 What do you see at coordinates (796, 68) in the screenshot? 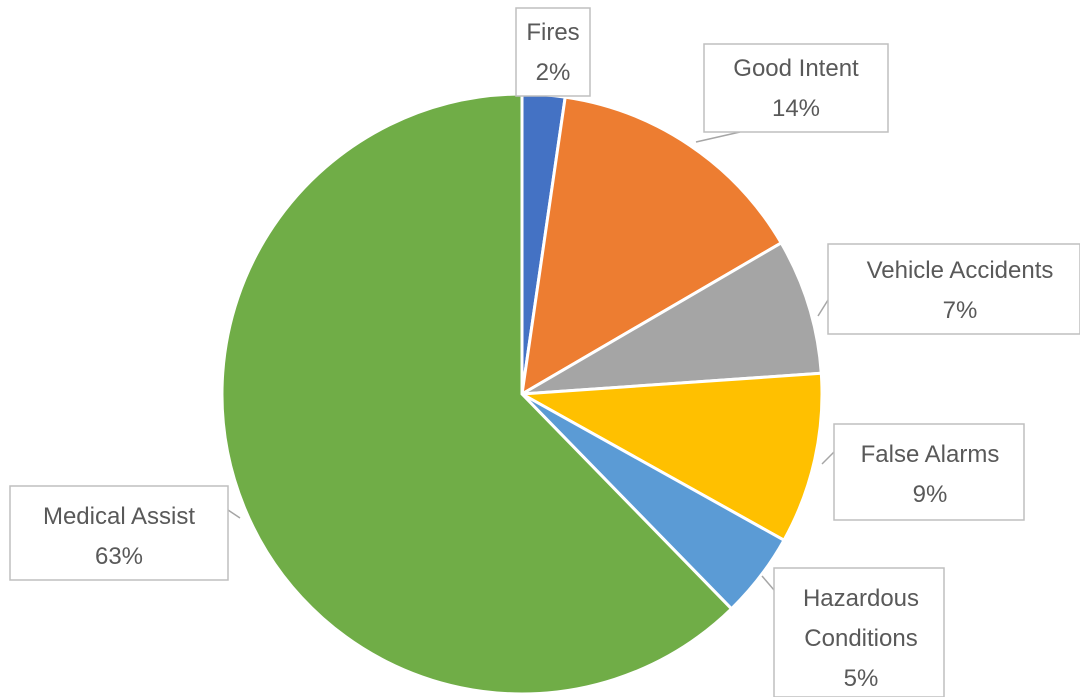
I see `label-category: Good Intent` at bounding box center [796, 68].